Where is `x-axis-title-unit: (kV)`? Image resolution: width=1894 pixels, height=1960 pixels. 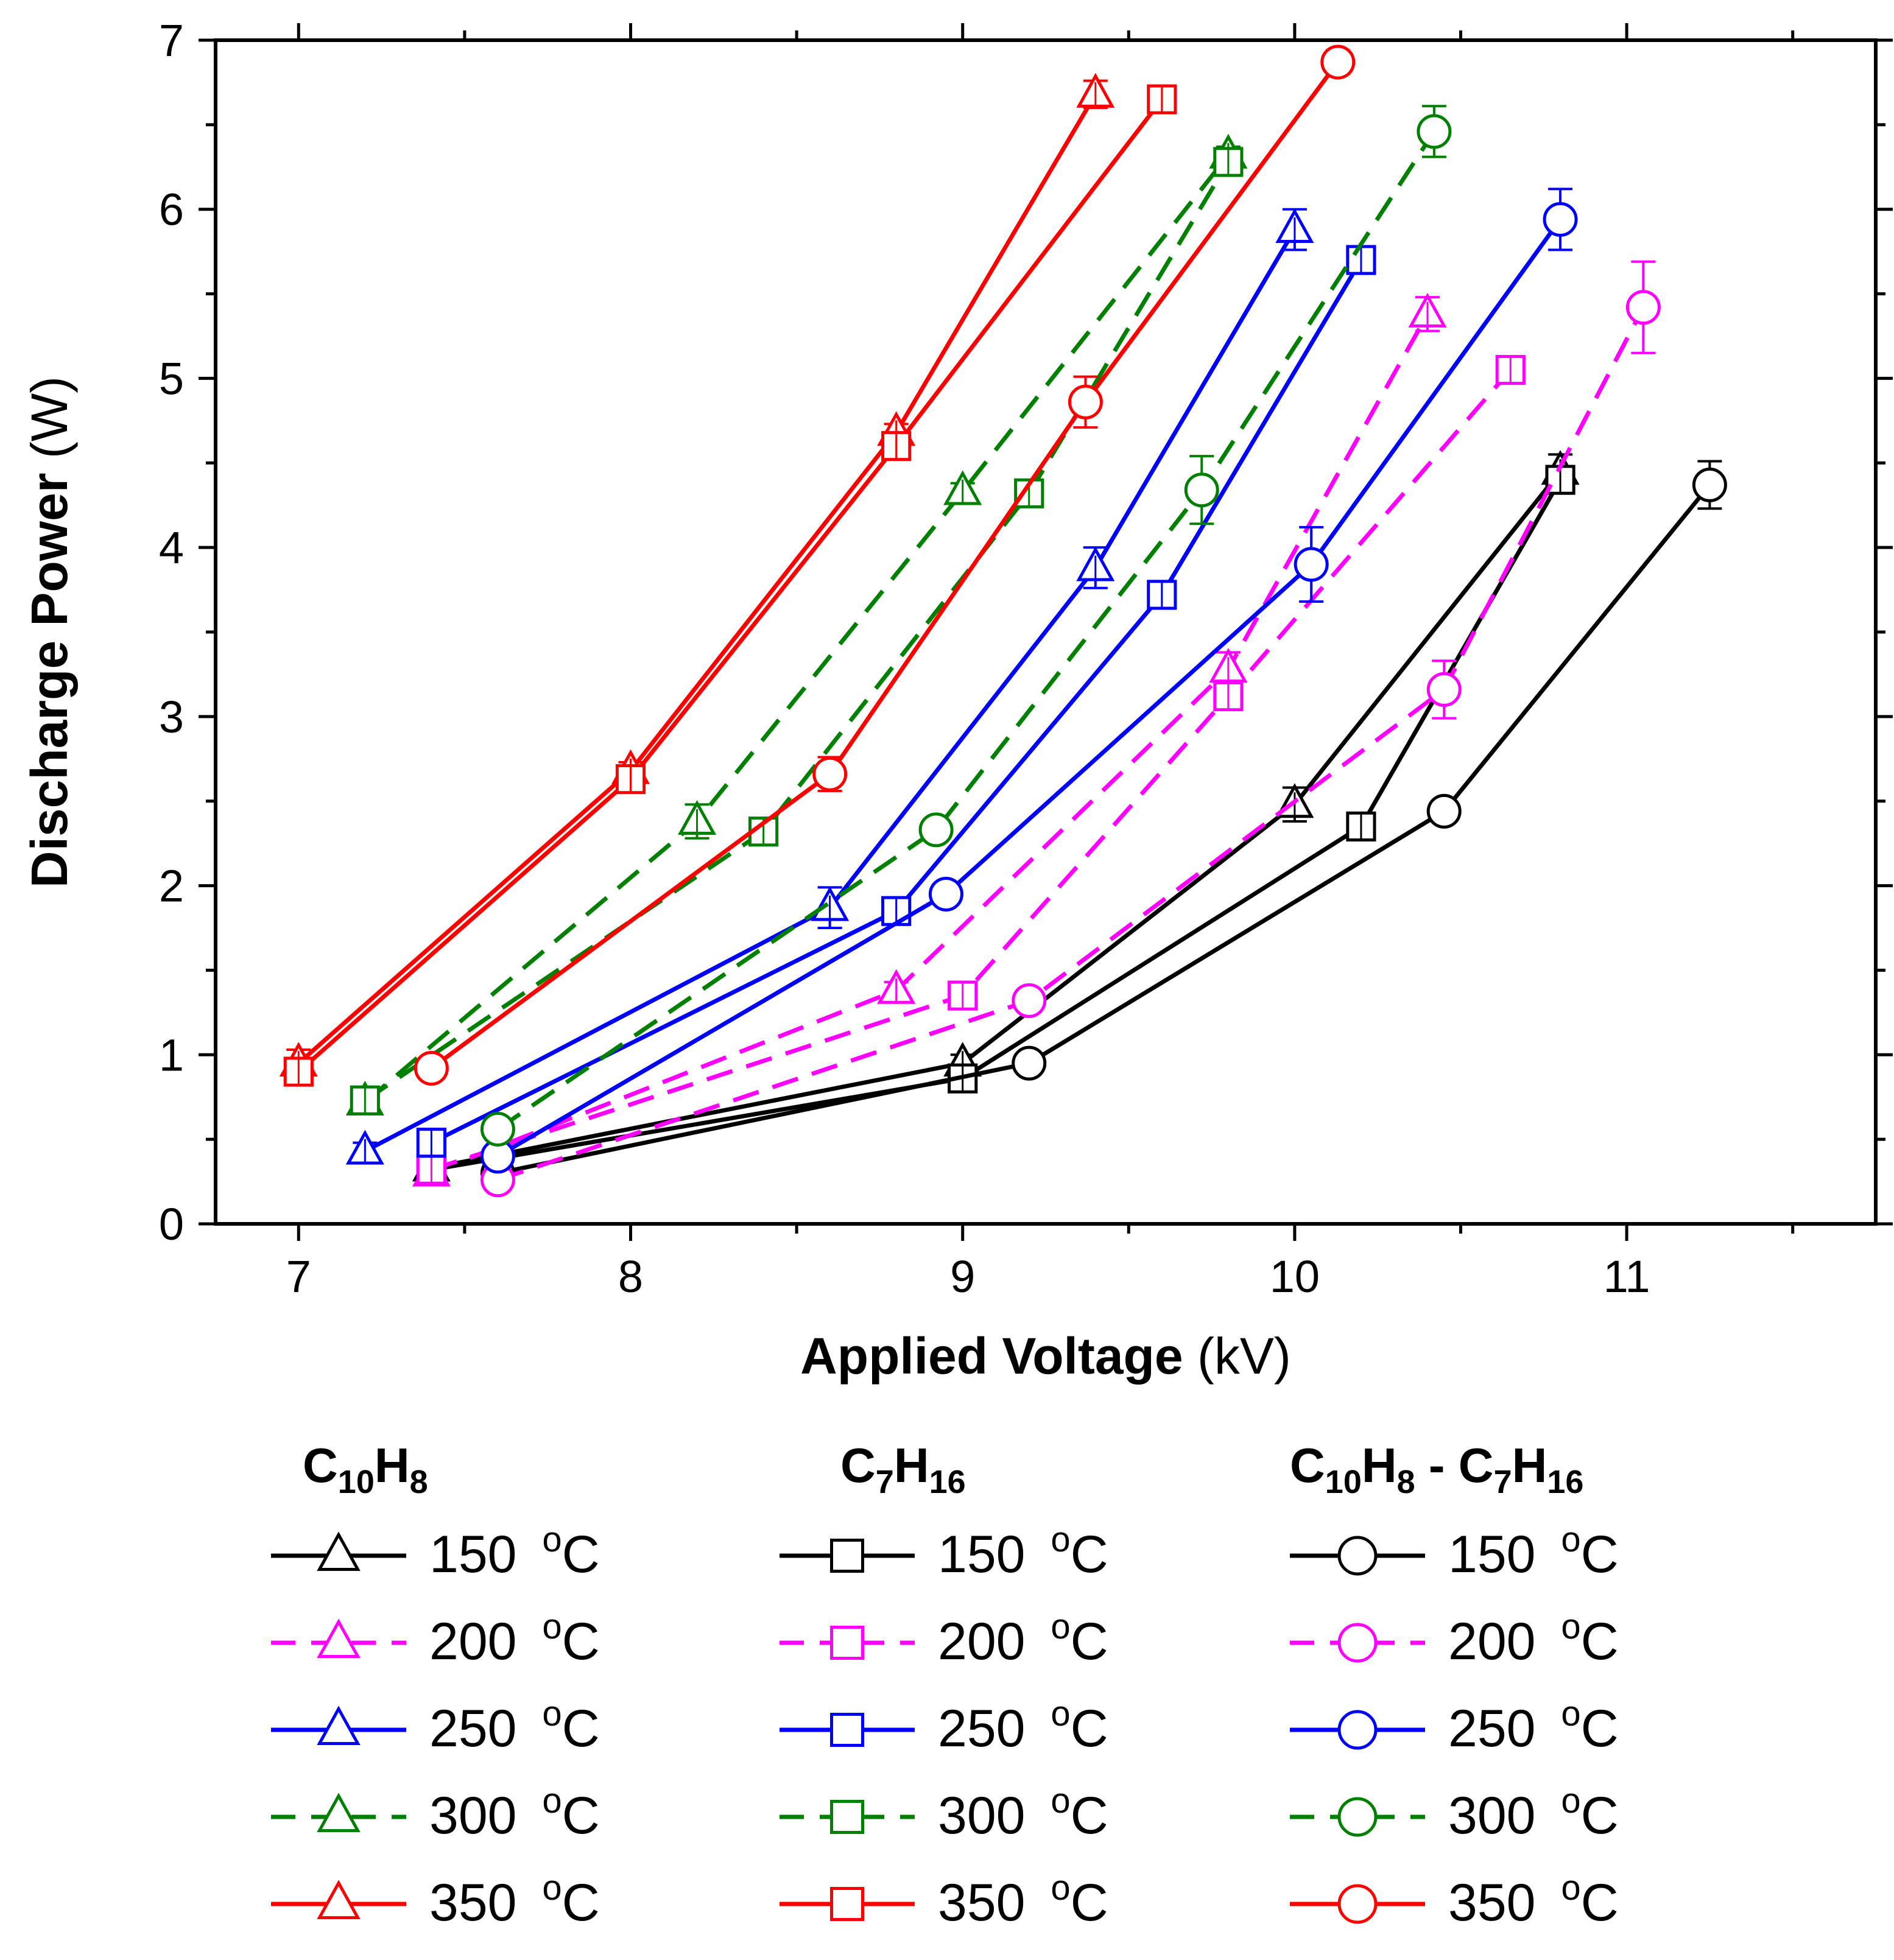
x-axis-title-unit: (kV) is located at coordinates (1237, 1356).